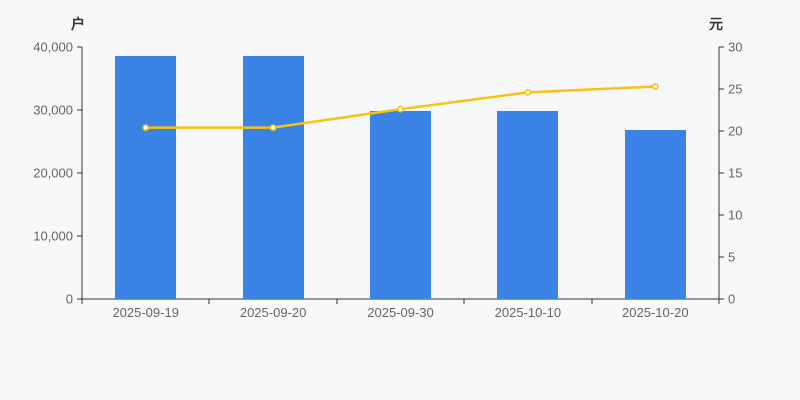  What do you see at coordinates (528, 312) in the screenshot?
I see `x-axis-tick-label: 2025-10-10` at bounding box center [528, 312].